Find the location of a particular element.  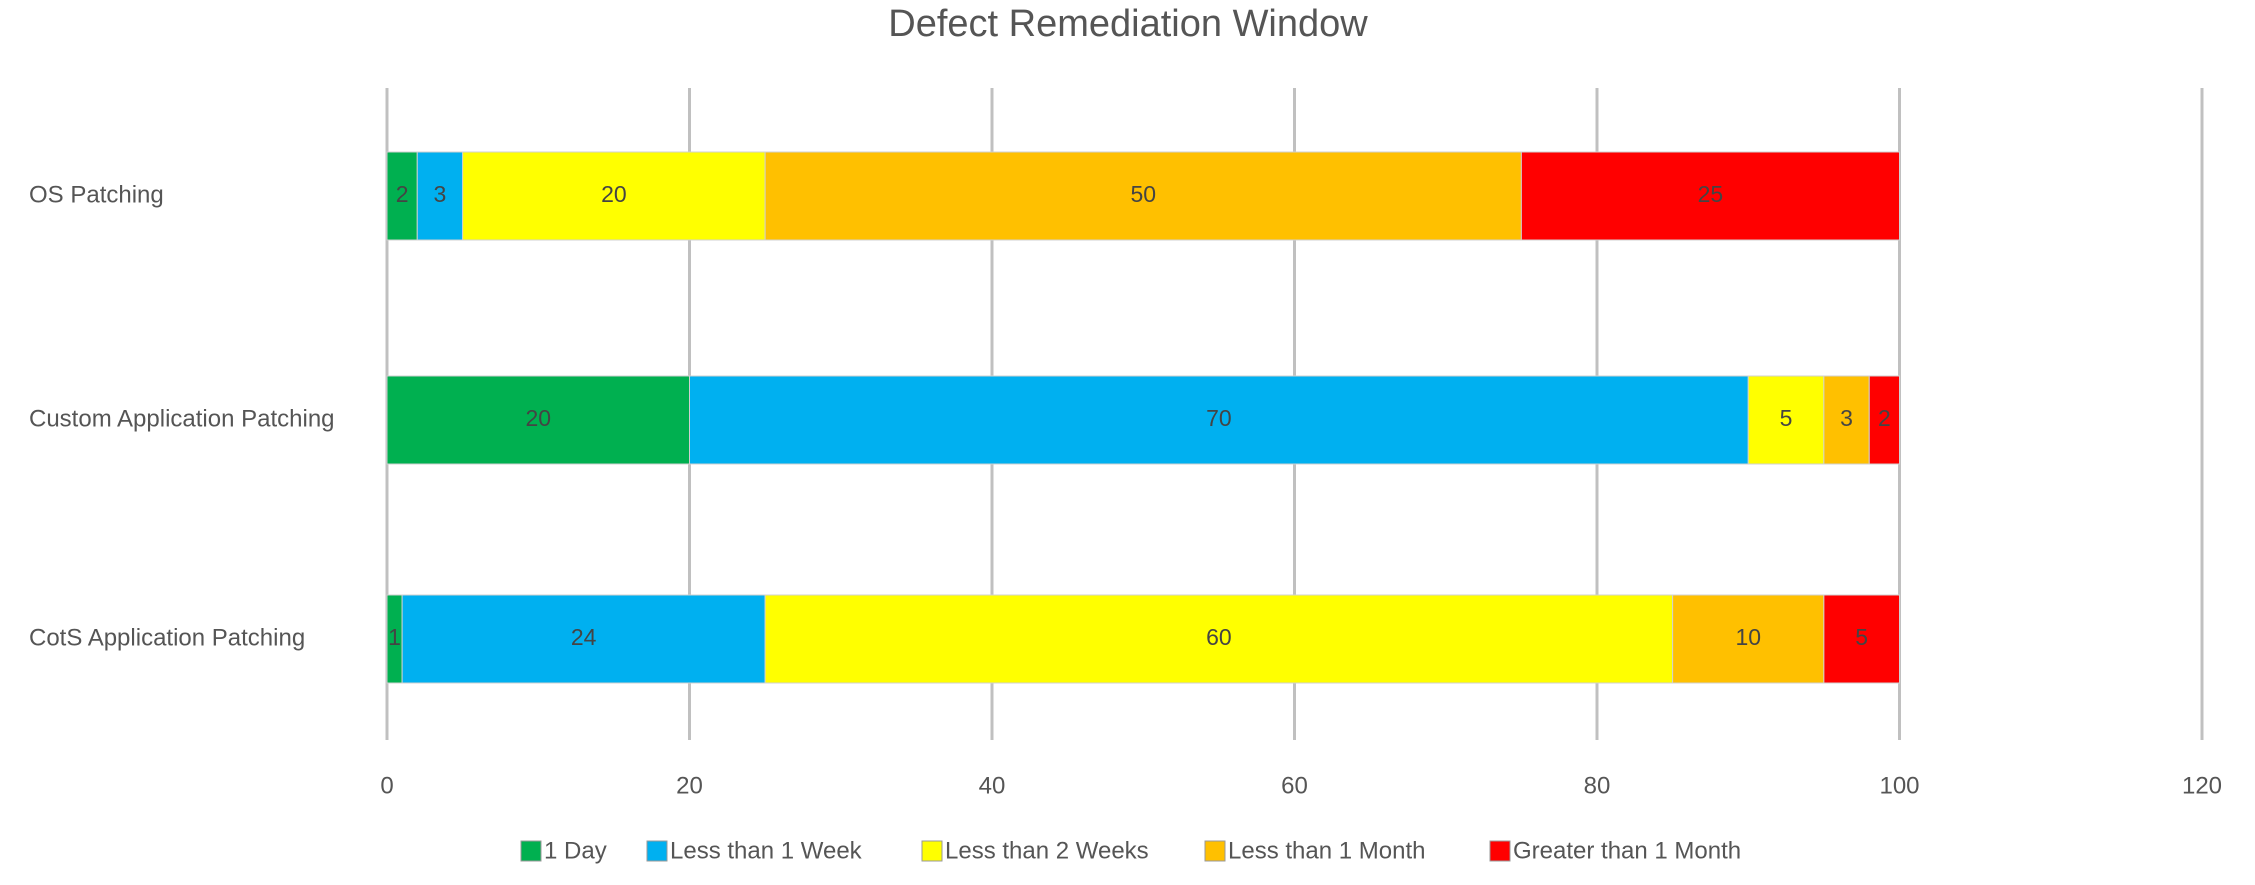

data-label: 25 is located at coordinates (1711, 194).